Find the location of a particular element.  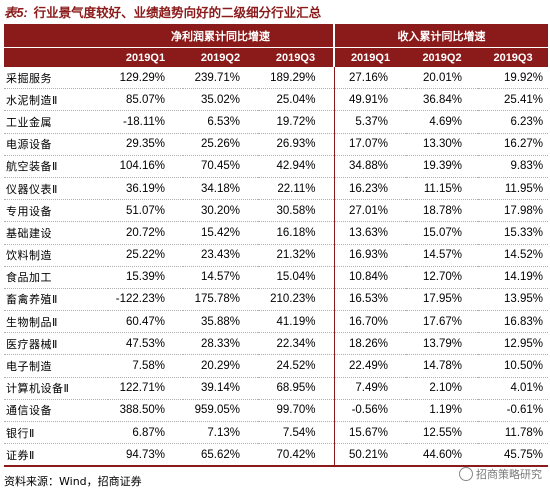

net-profit-growth-cell: -122.23% is located at coordinates (145, 300).